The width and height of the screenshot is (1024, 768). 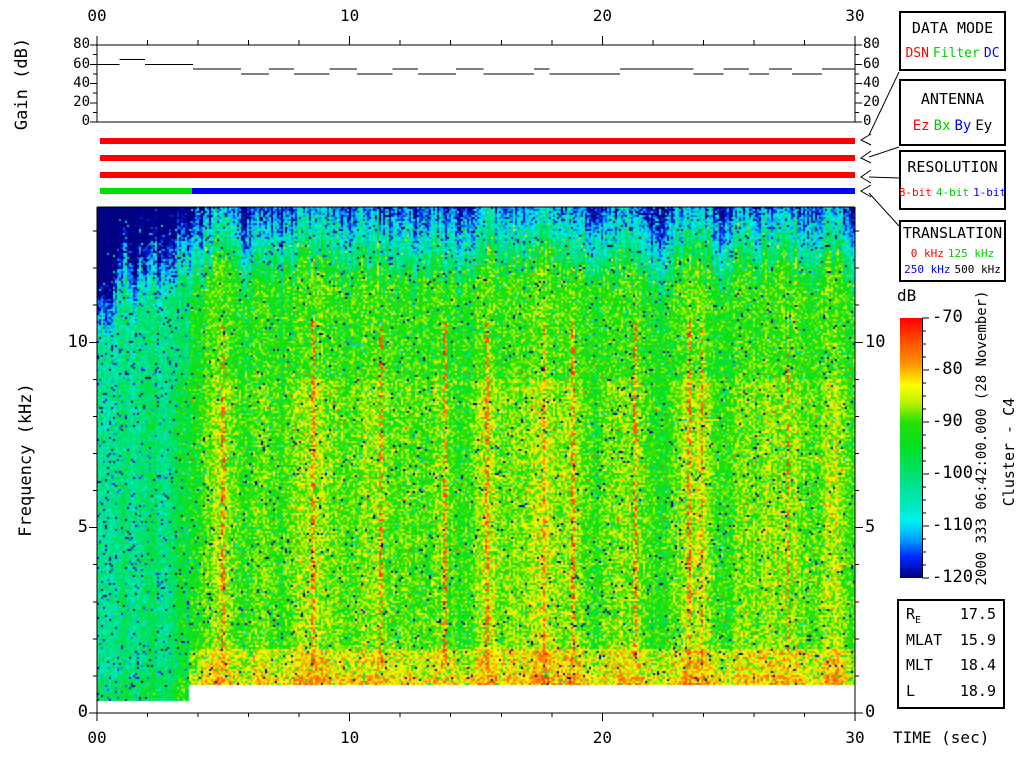 What do you see at coordinates (927, 253) in the screenshot?
I see `legend-item: 0 kHz` at bounding box center [927, 253].